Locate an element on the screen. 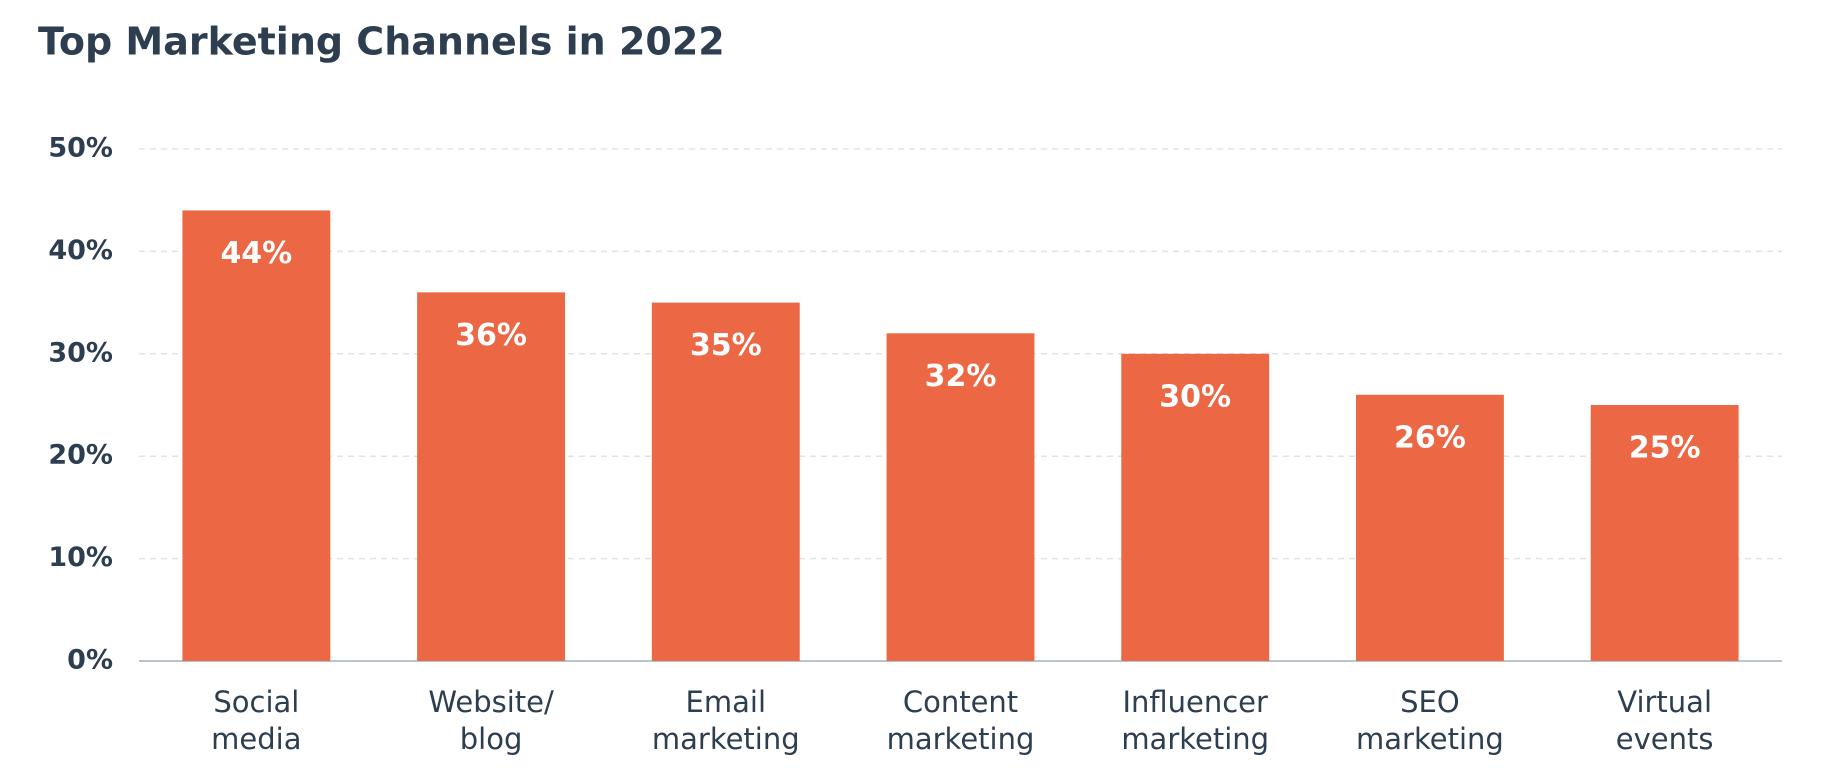 Image resolution: width=1824 pixels, height=768 pixels. chart-title: Top Marketing Channels in 2022 is located at coordinates (381, 42).